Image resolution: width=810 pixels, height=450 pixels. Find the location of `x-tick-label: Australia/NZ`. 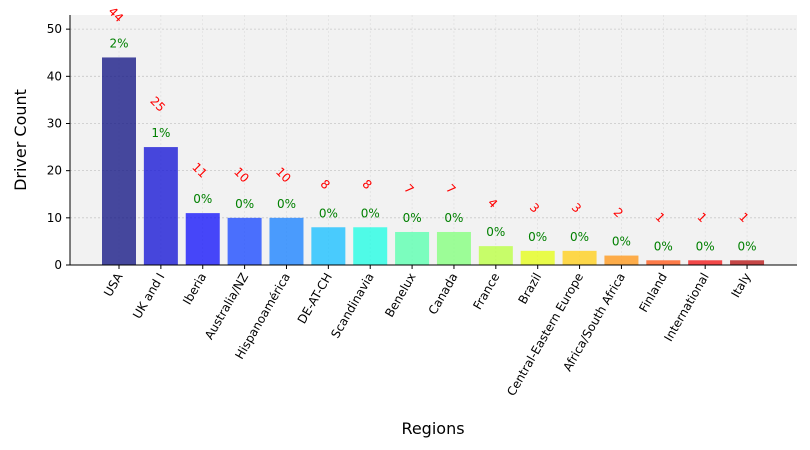

x-tick-label: Australia/NZ is located at coordinates (226, 306).